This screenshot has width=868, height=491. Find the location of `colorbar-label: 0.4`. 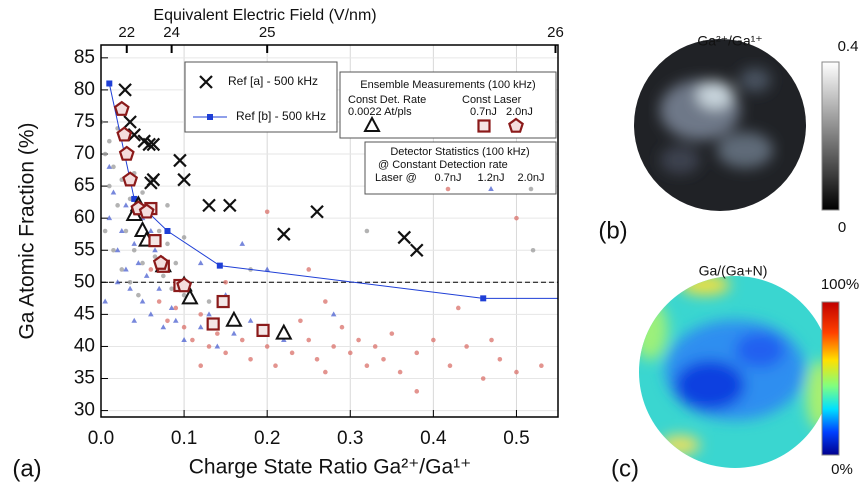

colorbar-label: 0.4 is located at coordinates (848, 46).